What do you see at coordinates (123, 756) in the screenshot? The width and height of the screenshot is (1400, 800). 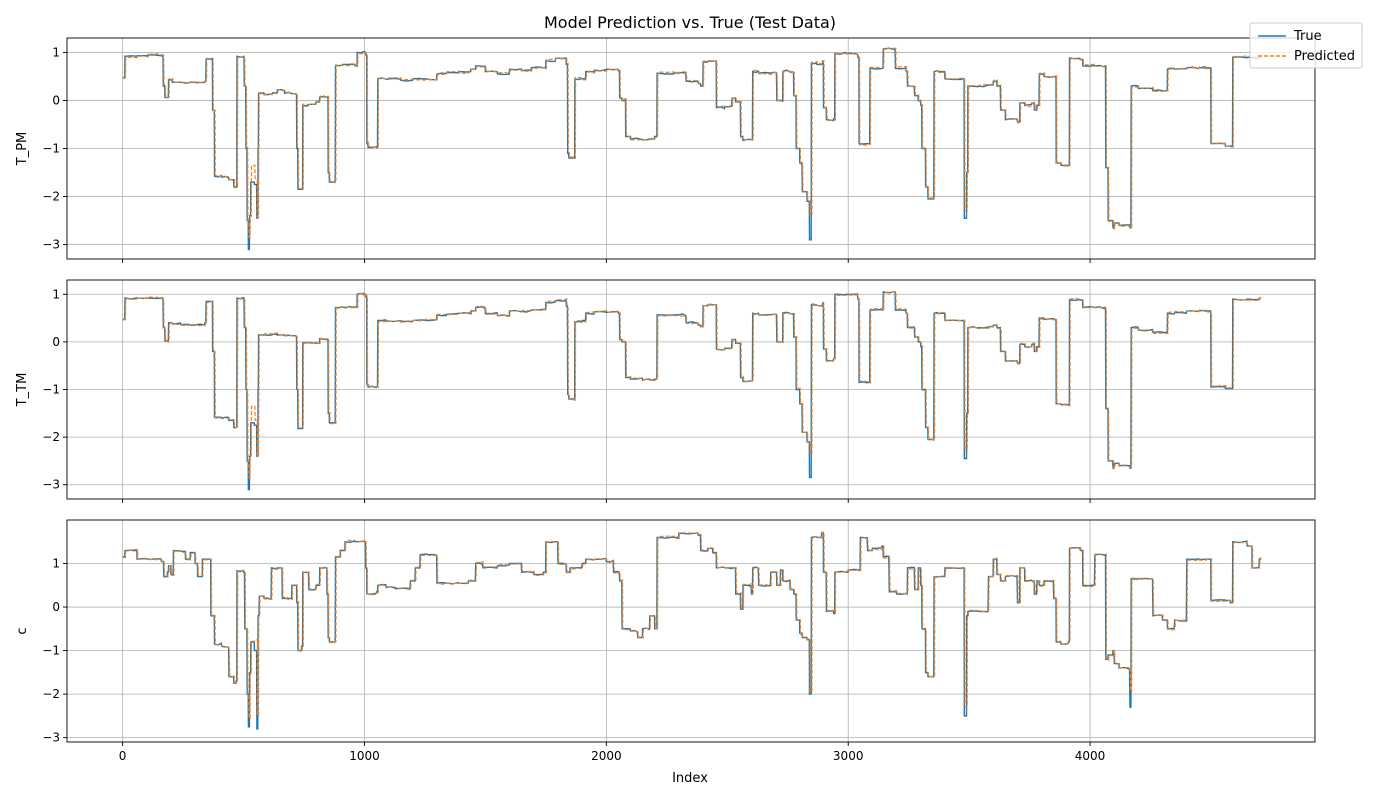 I see `x-tick-label: 0` at bounding box center [123, 756].